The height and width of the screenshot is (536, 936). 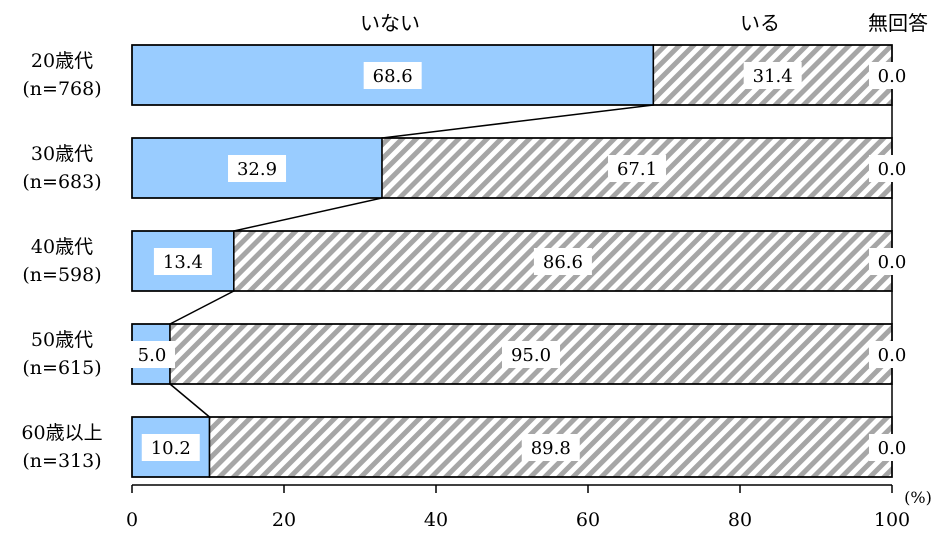 I want to click on data-label-none-1: 68.6, so click(x=393, y=76).